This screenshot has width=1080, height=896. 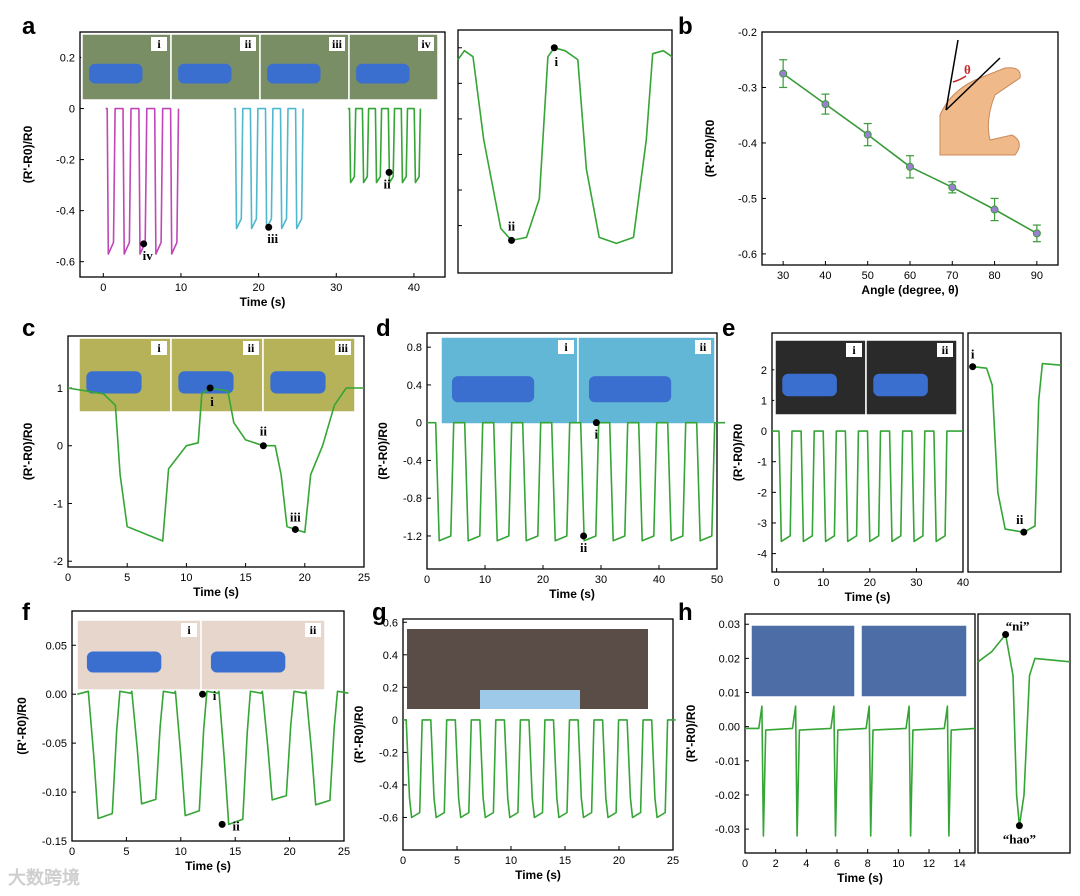 I want to click on annotation-e2-ii: ii, so click(x=1020, y=519).